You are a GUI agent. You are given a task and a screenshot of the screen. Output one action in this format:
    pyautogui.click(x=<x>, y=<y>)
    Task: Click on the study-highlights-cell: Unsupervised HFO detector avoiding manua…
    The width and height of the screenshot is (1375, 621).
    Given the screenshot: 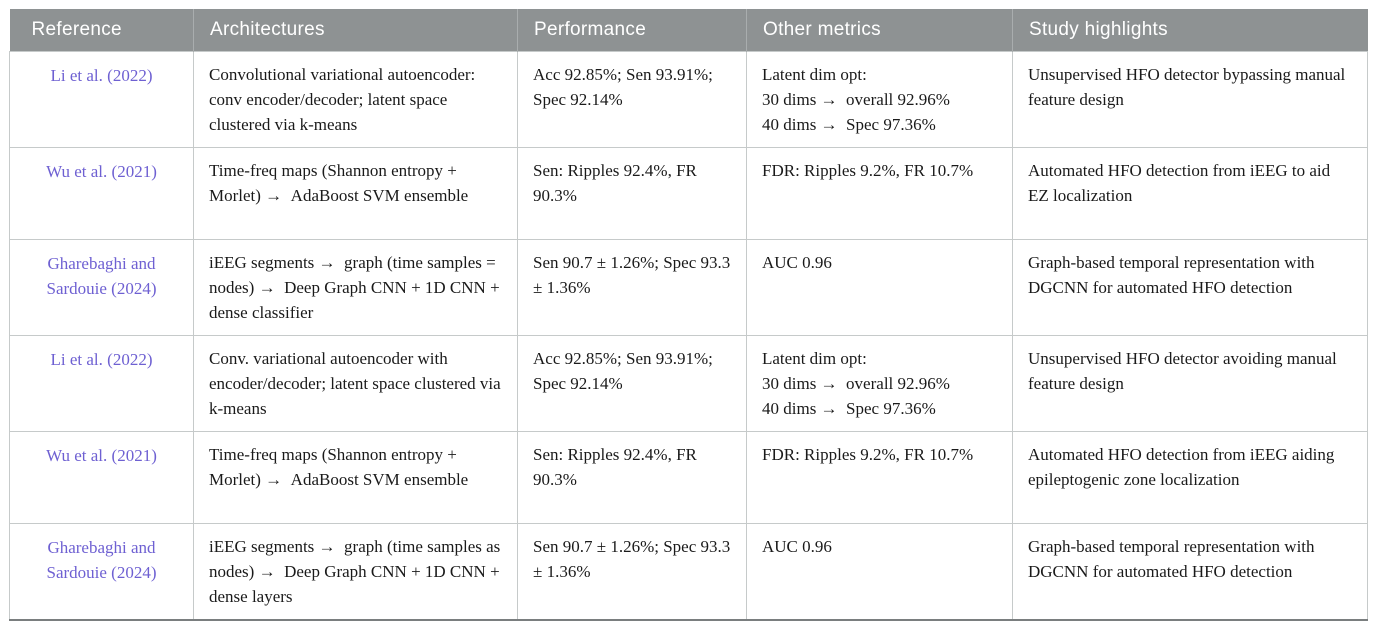 What is the action you would take?
    pyautogui.click(x=1190, y=383)
    